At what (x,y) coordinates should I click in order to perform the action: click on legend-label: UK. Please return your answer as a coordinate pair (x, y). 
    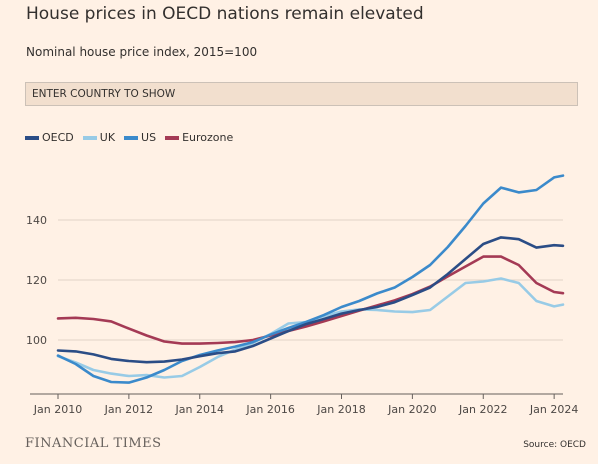
    Looking at the image, I should click on (107, 137).